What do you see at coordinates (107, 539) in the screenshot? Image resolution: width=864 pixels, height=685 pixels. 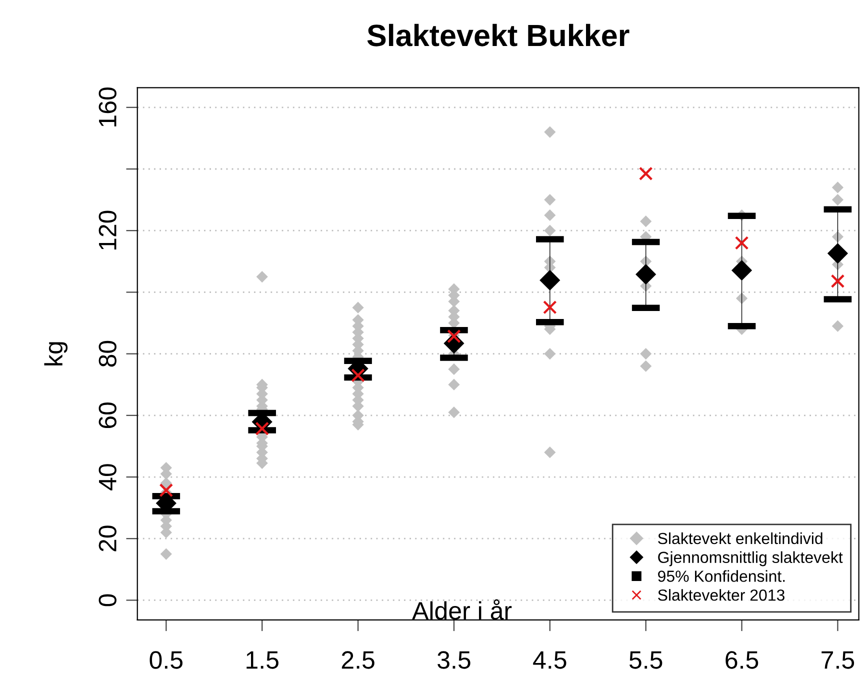 I see `y-tick-label: 20` at bounding box center [107, 539].